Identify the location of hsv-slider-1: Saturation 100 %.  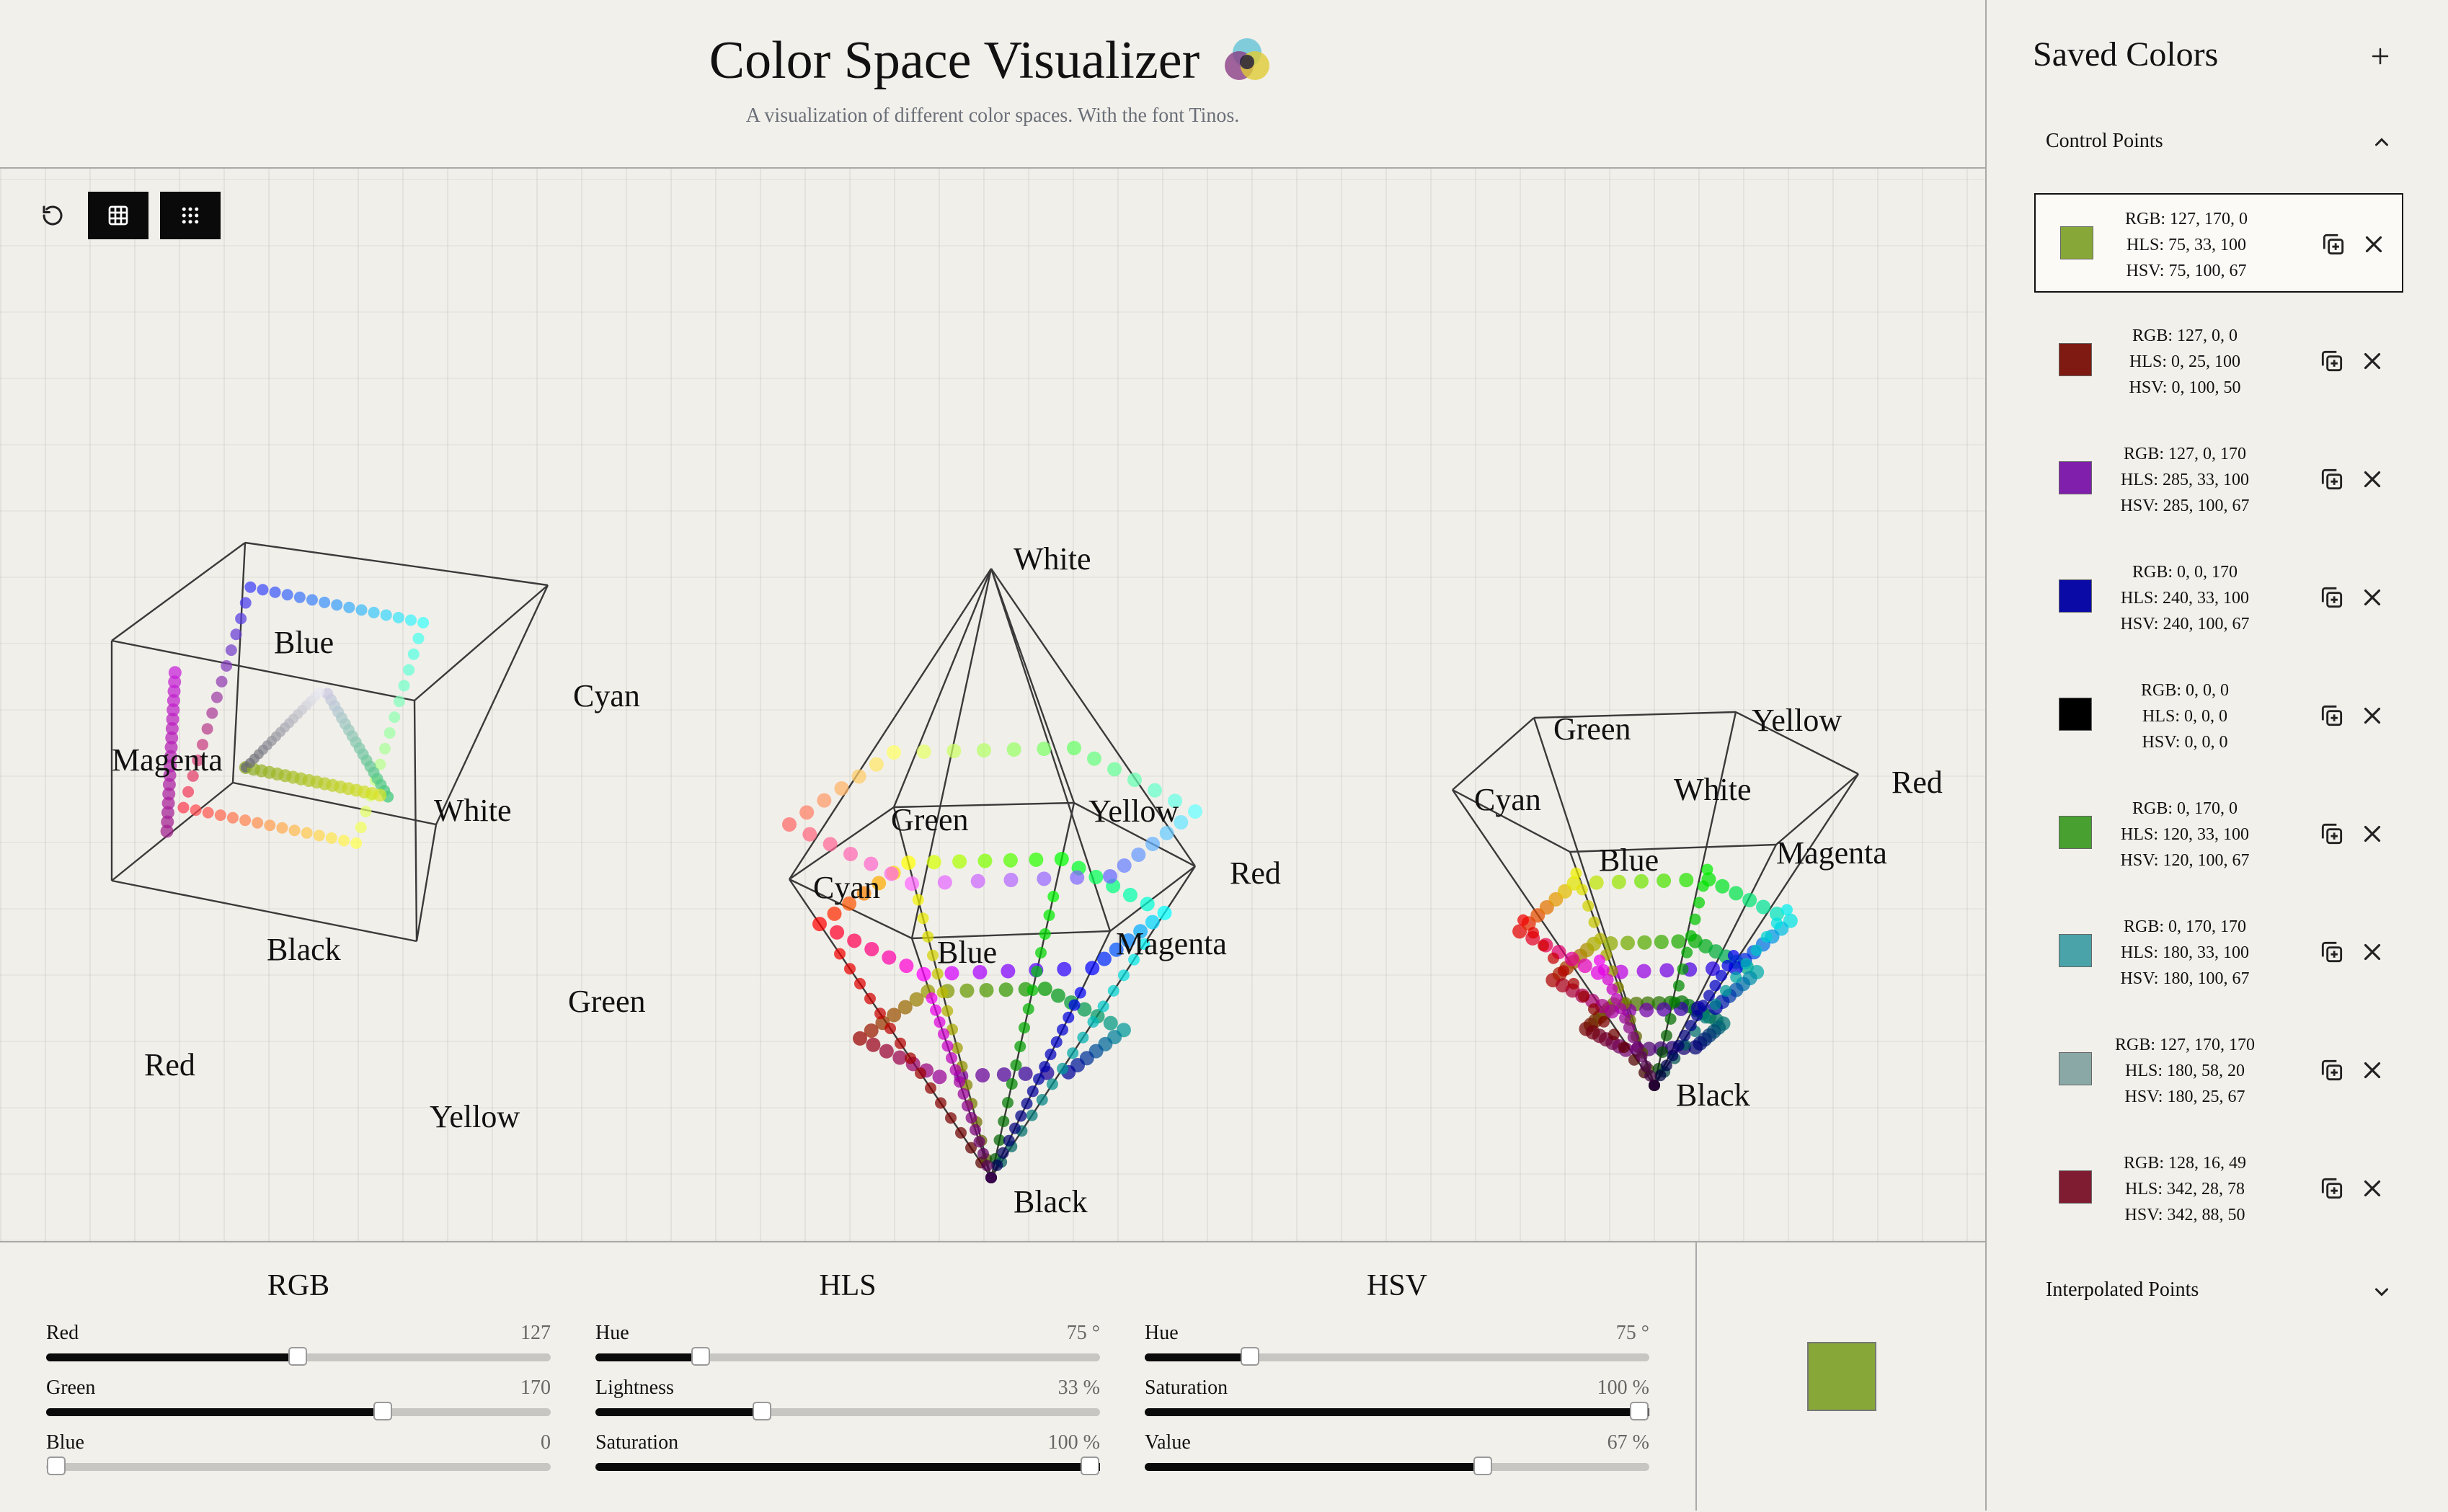
(1397, 1402).